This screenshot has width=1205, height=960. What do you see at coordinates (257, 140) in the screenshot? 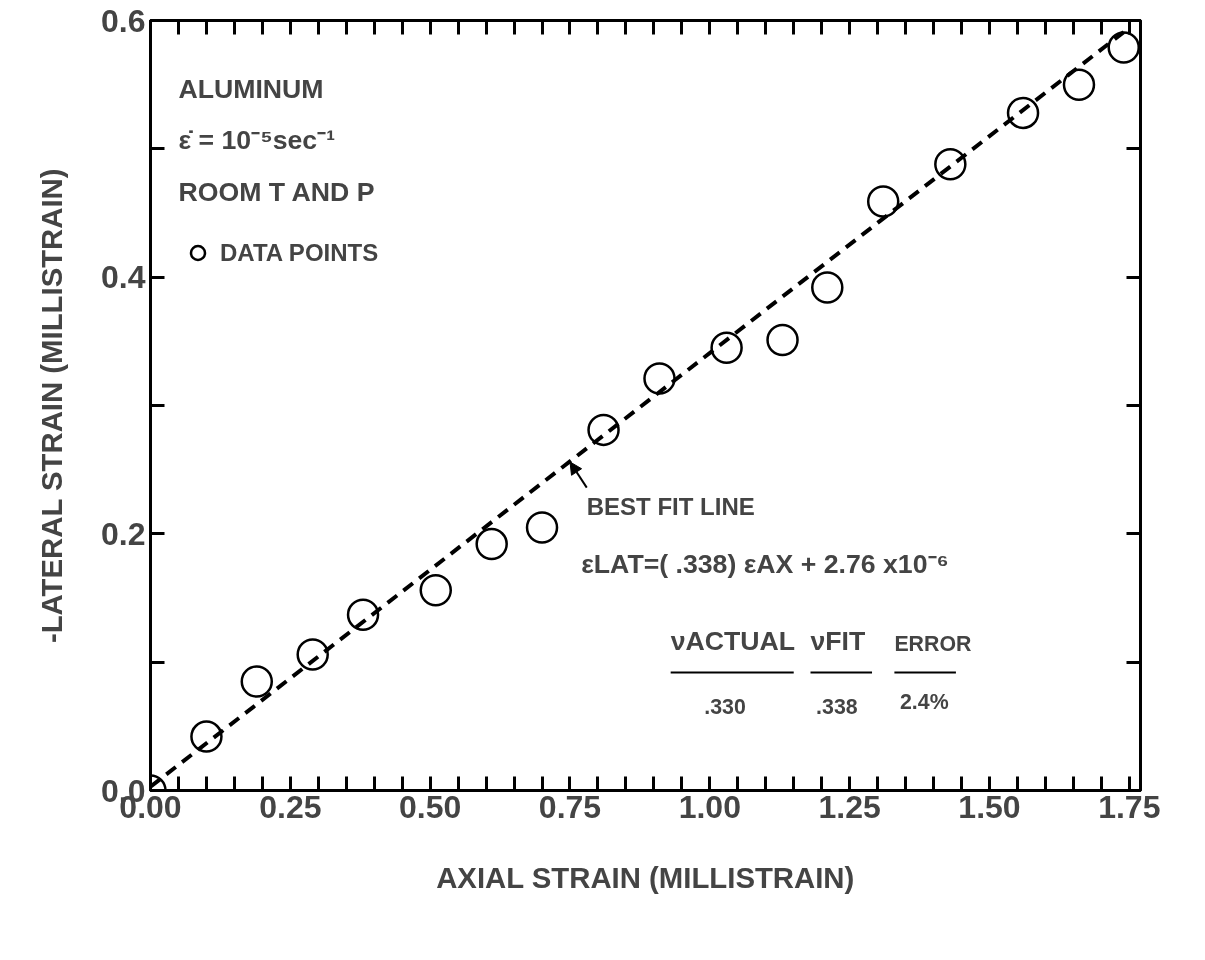
I see `annotation: ε̇ = 10⁻⁵sec⁻¹` at bounding box center [257, 140].